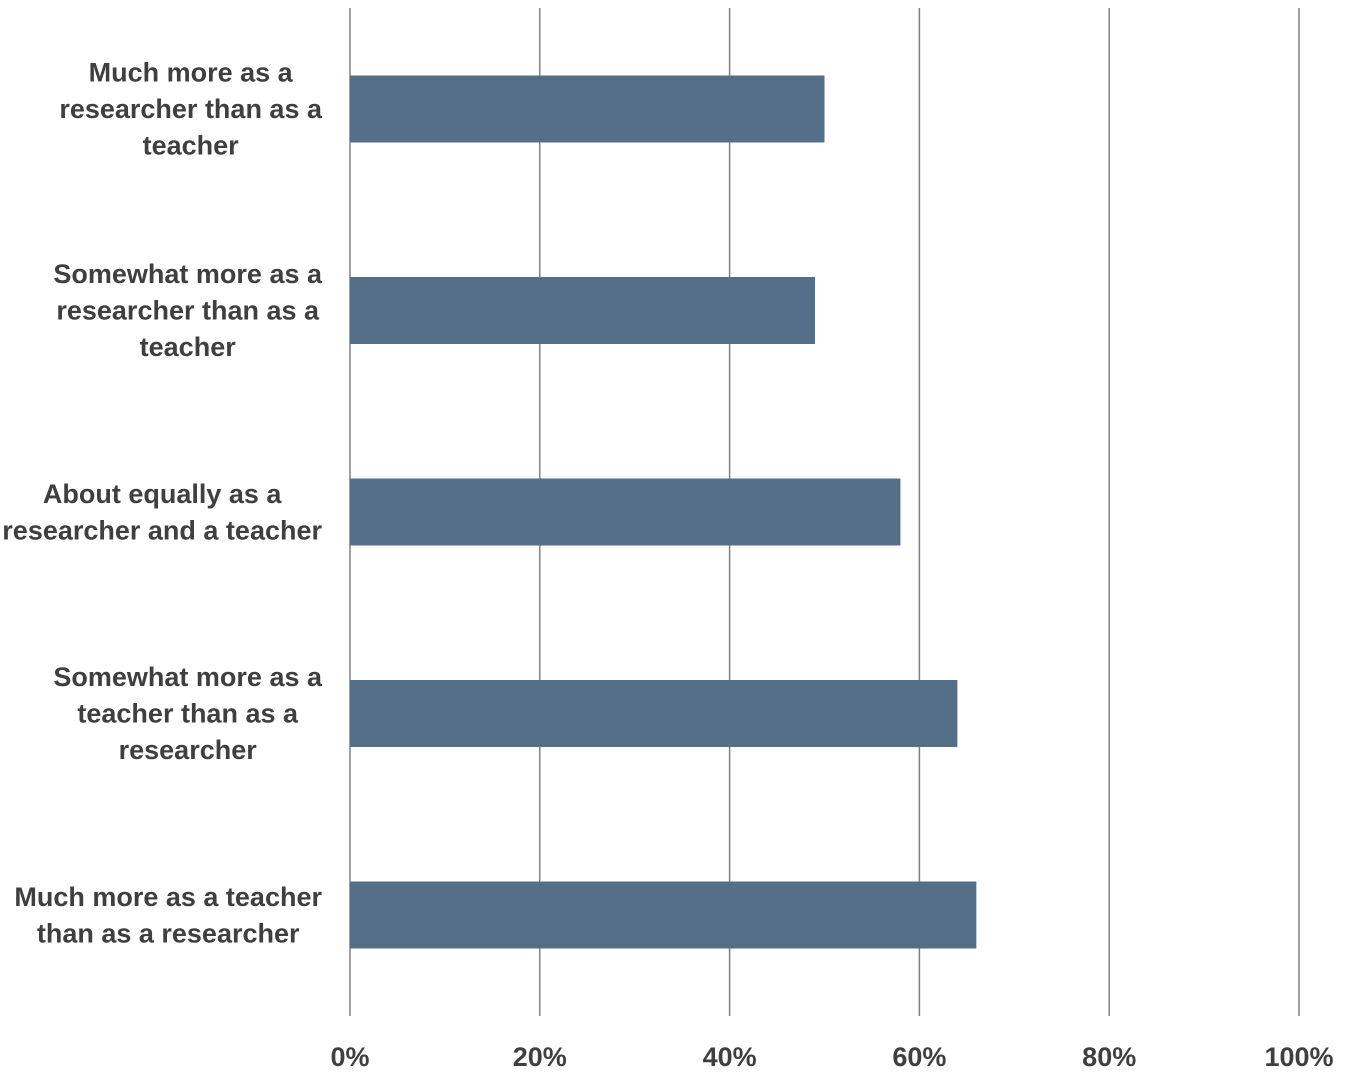 This screenshot has height=1080, width=1349. What do you see at coordinates (540, 1057) in the screenshot?
I see `x-tick-label: 20%` at bounding box center [540, 1057].